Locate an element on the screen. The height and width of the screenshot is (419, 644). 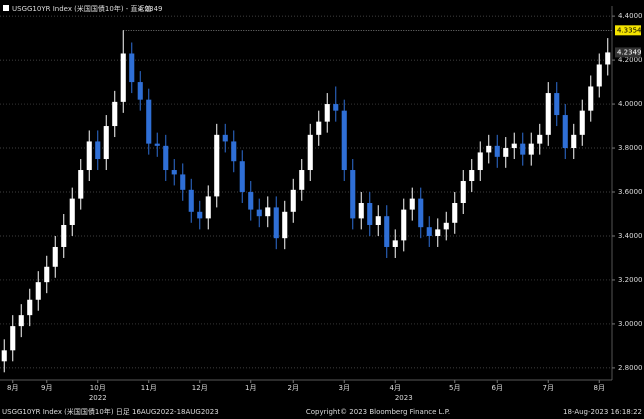
last-label-box is located at coordinates (628, 52).